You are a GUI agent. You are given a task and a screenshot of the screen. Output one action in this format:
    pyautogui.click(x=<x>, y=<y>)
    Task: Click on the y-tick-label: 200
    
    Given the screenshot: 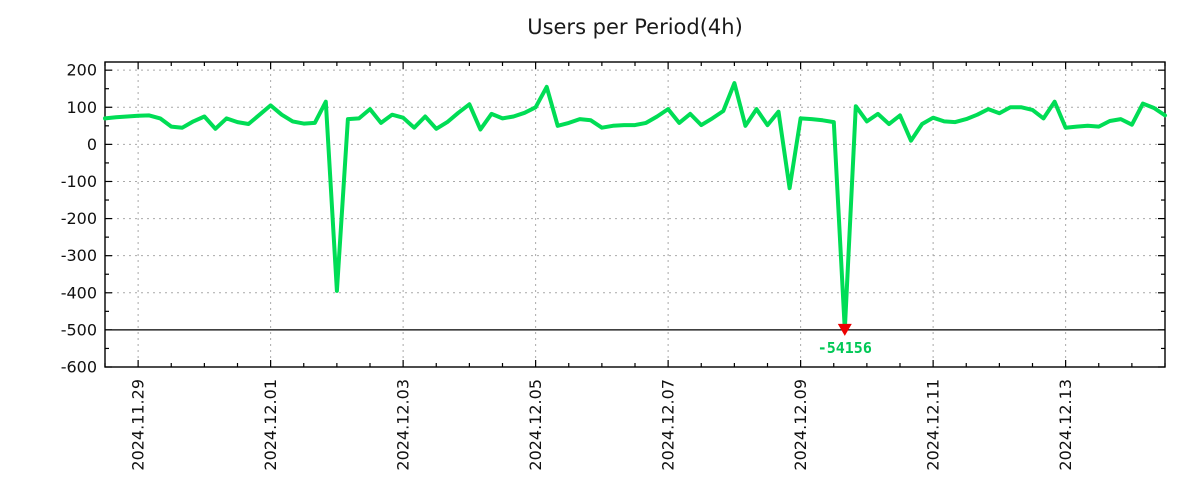 What is the action you would take?
    pyautogui.click(x=81, y=70)
    